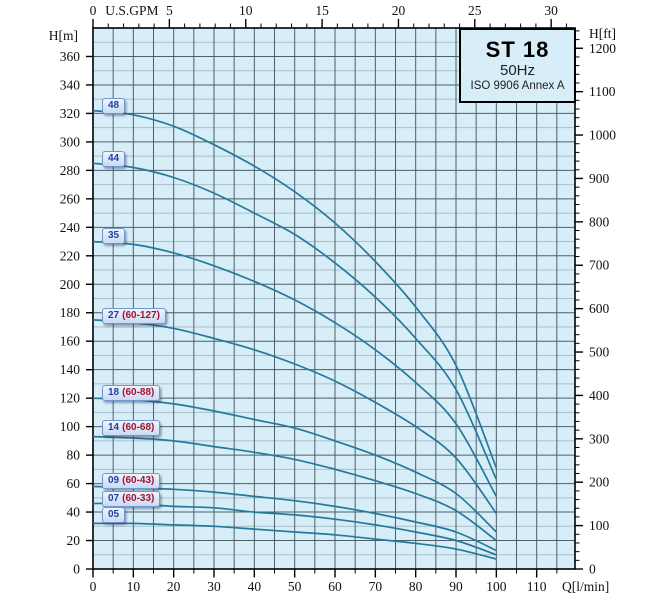 The image size is (668, 600). I want to click on tick-label-left: 320, so click(70, 113).